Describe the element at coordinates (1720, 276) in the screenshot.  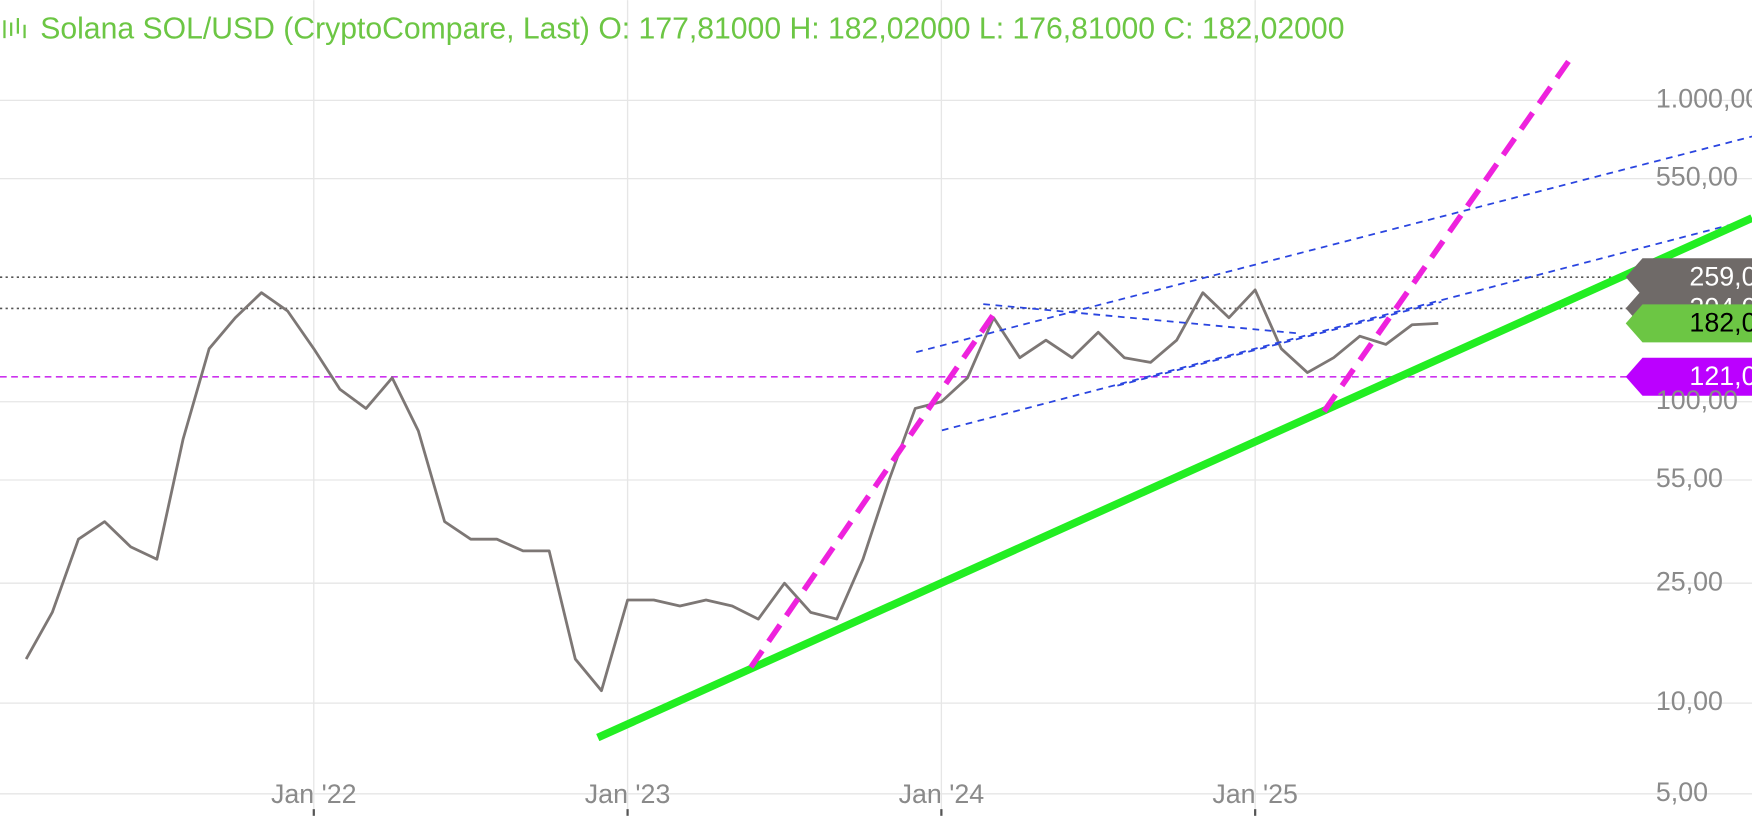
I see `price-tag-label: 259,00` at that location.